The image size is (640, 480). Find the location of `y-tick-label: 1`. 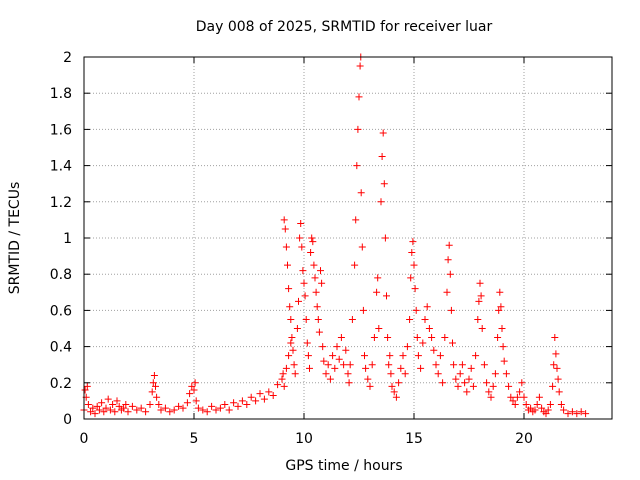

y-tick-label: 1 is located at coordinates (67, 239).